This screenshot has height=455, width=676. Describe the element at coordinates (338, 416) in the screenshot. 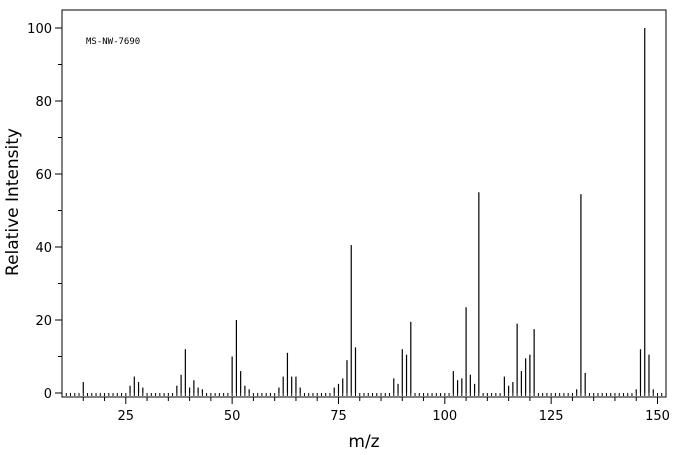

I see `x-tick-label: 75` at that location.